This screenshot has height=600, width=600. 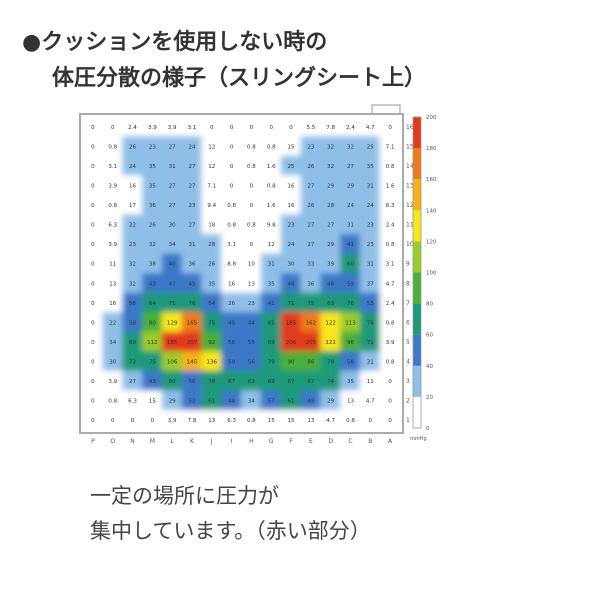 I want to click on cell-value: 63, so click(x=251, y=382).